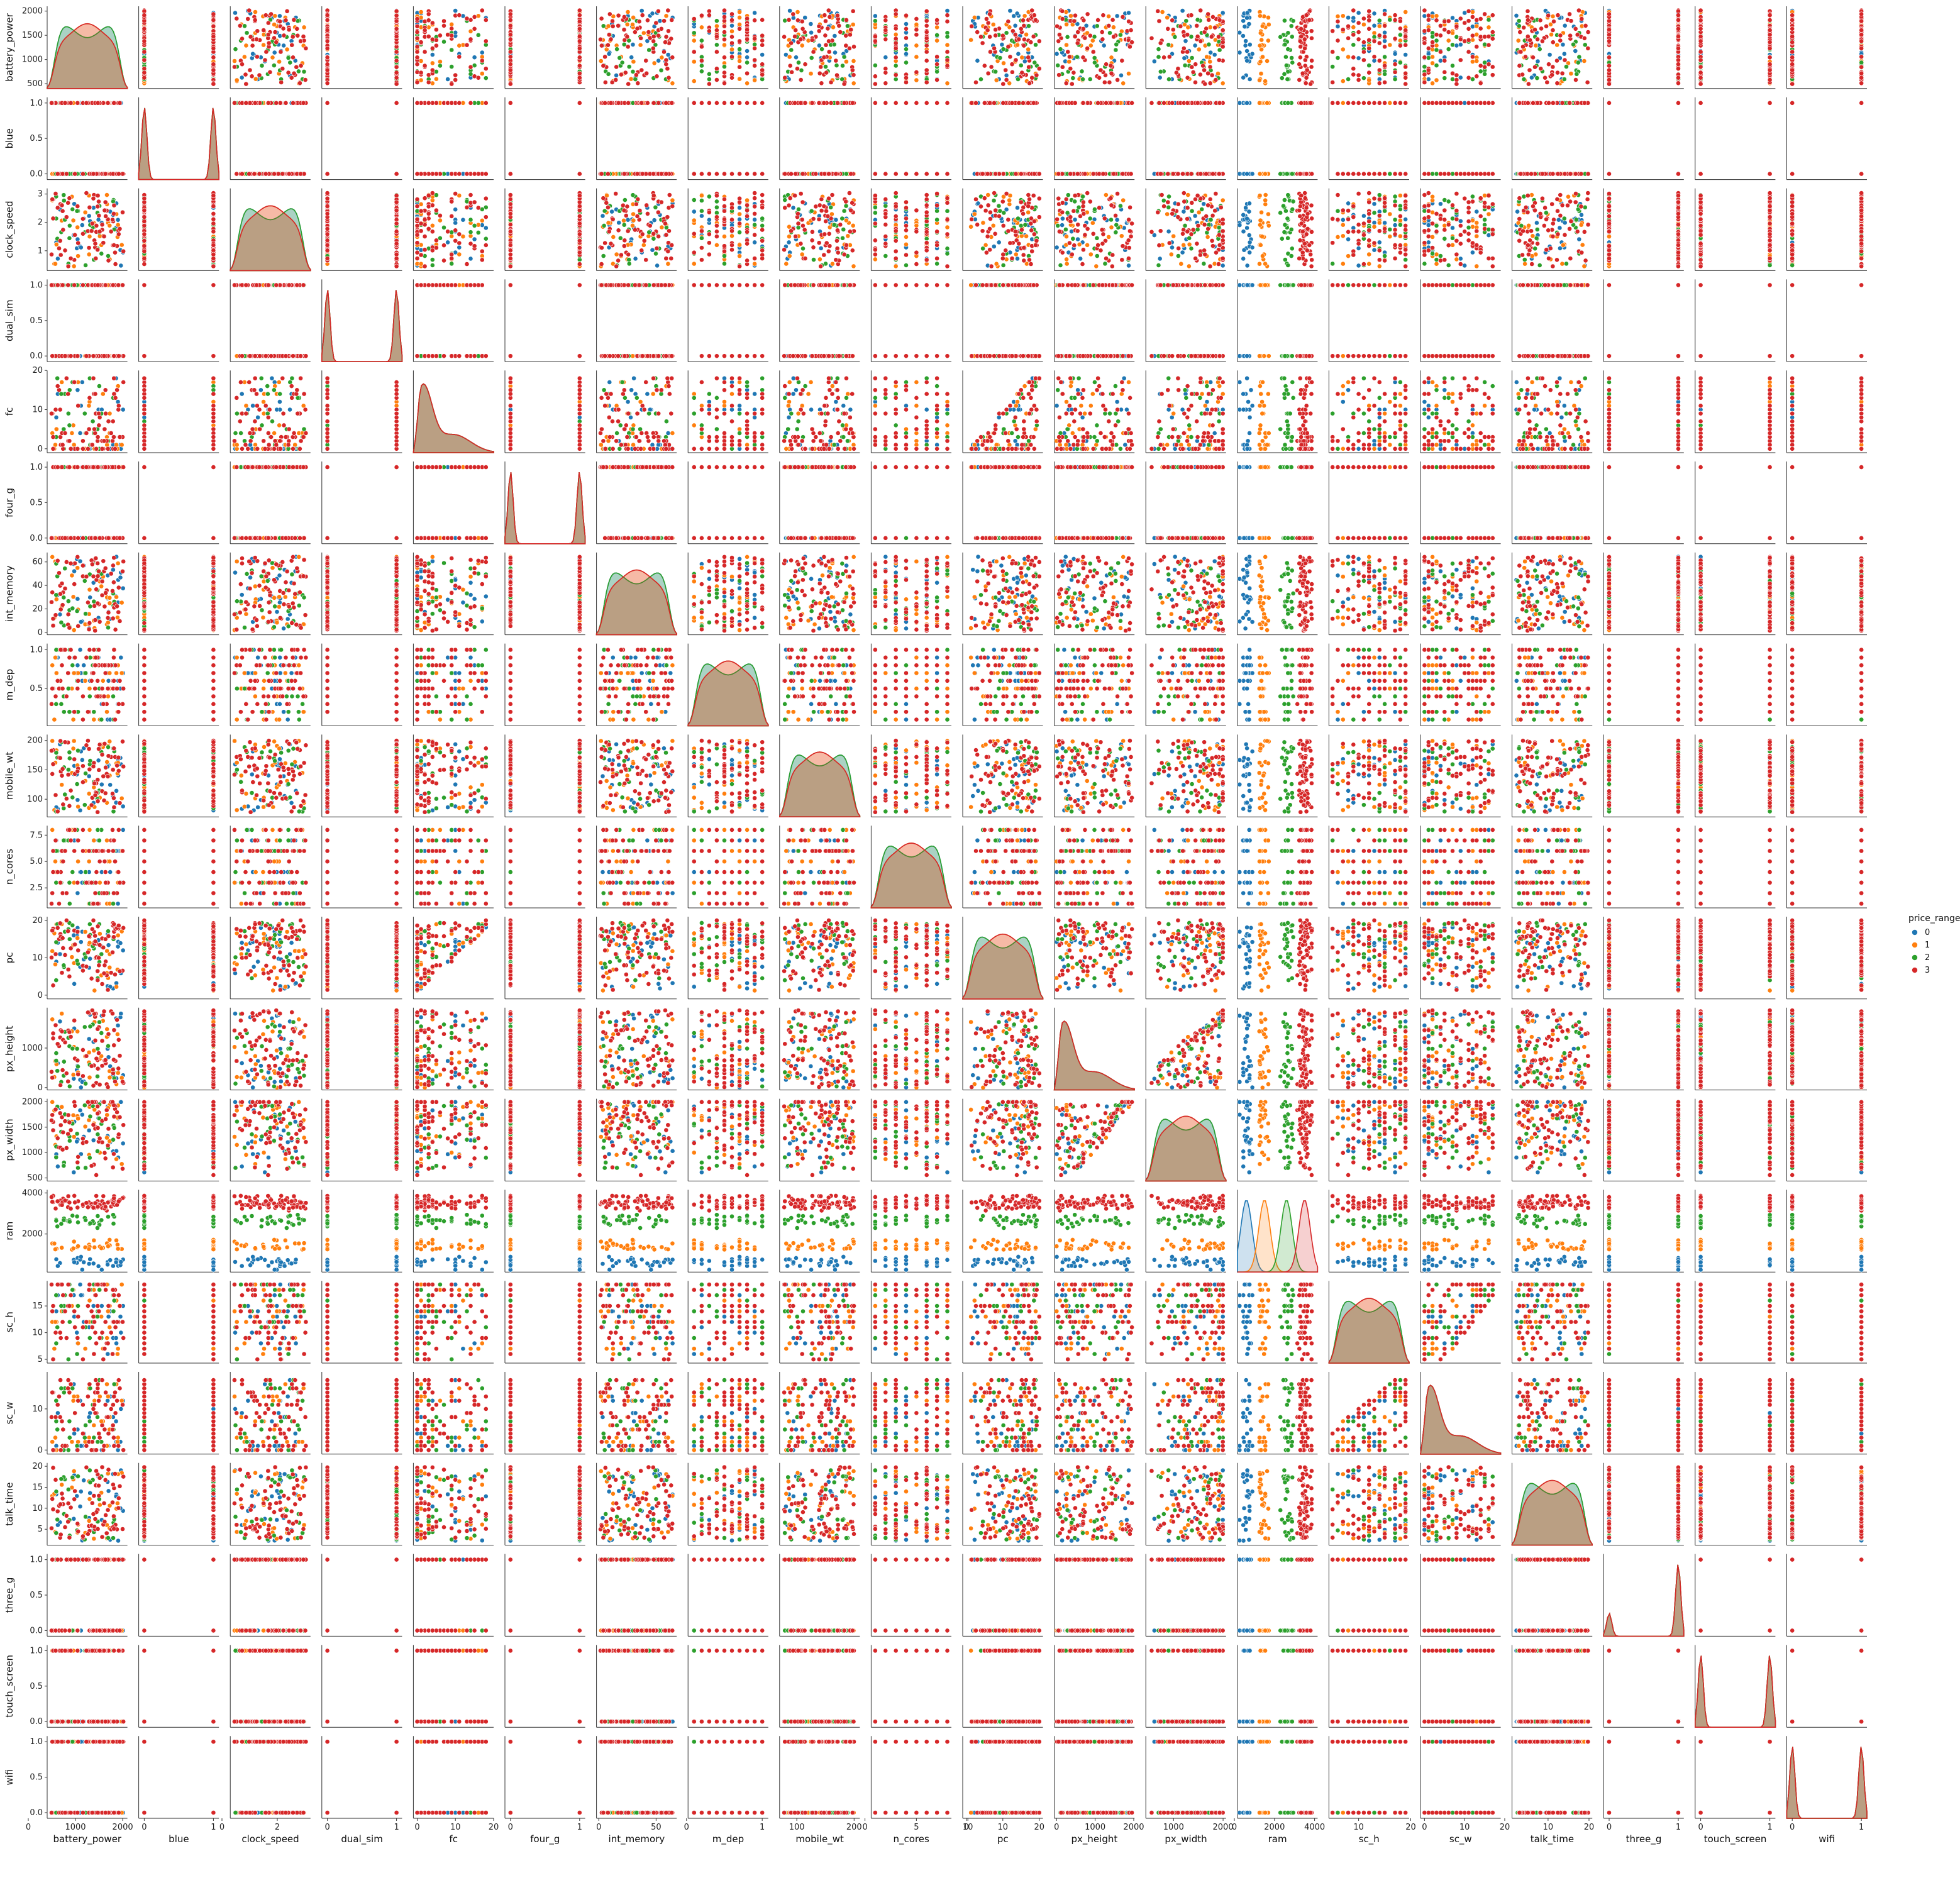  Describe the element at coordinates (32, 11) in the screenshot. I see `y-tick-label: 2000` at that location.